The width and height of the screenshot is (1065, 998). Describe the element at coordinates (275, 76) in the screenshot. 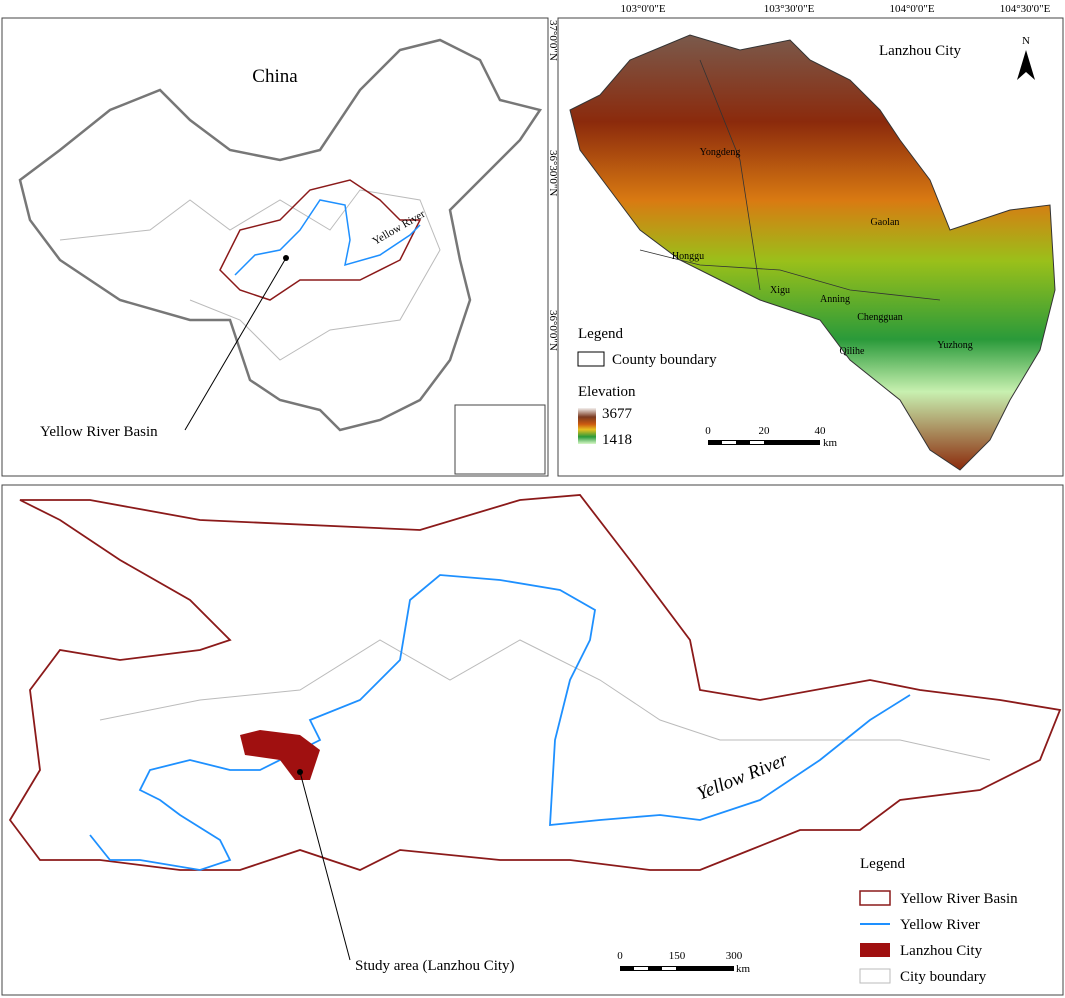

I see `panel-title: China` at that location.